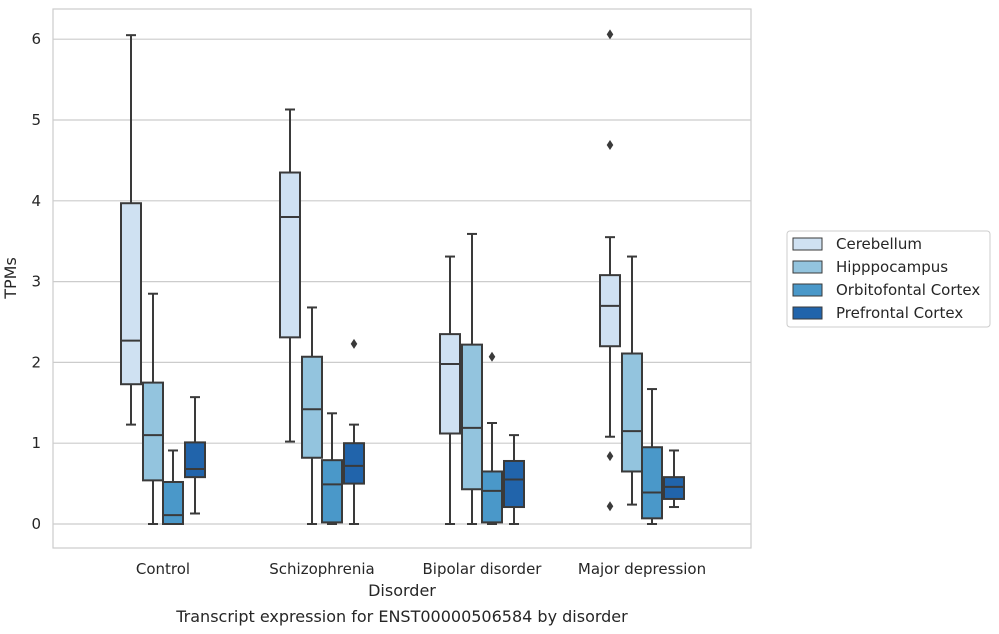 This screenshot has height=634, width=999. What do you see at coordinates (36, 201) in the screenshot?
I see `y-tick-label: 4` at bounding box center [36, 201].